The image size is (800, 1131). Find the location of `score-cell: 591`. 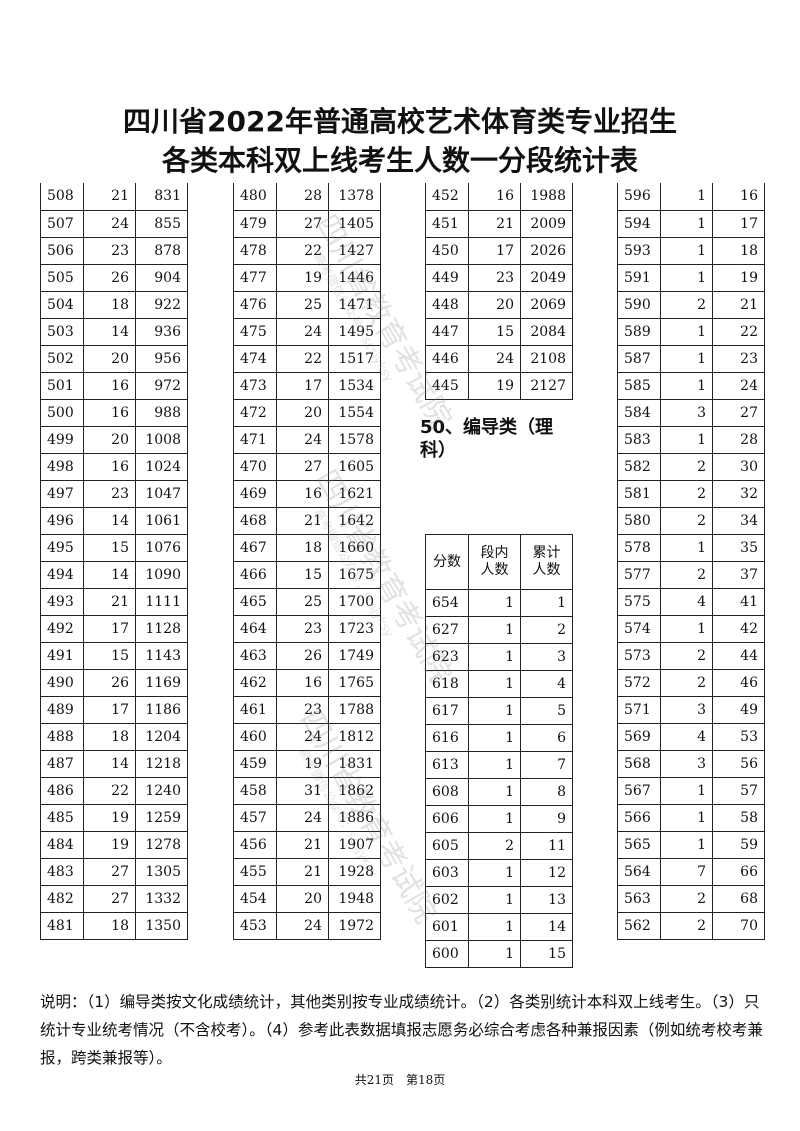

score-cell: 591 is located at coordinates (639, 277).